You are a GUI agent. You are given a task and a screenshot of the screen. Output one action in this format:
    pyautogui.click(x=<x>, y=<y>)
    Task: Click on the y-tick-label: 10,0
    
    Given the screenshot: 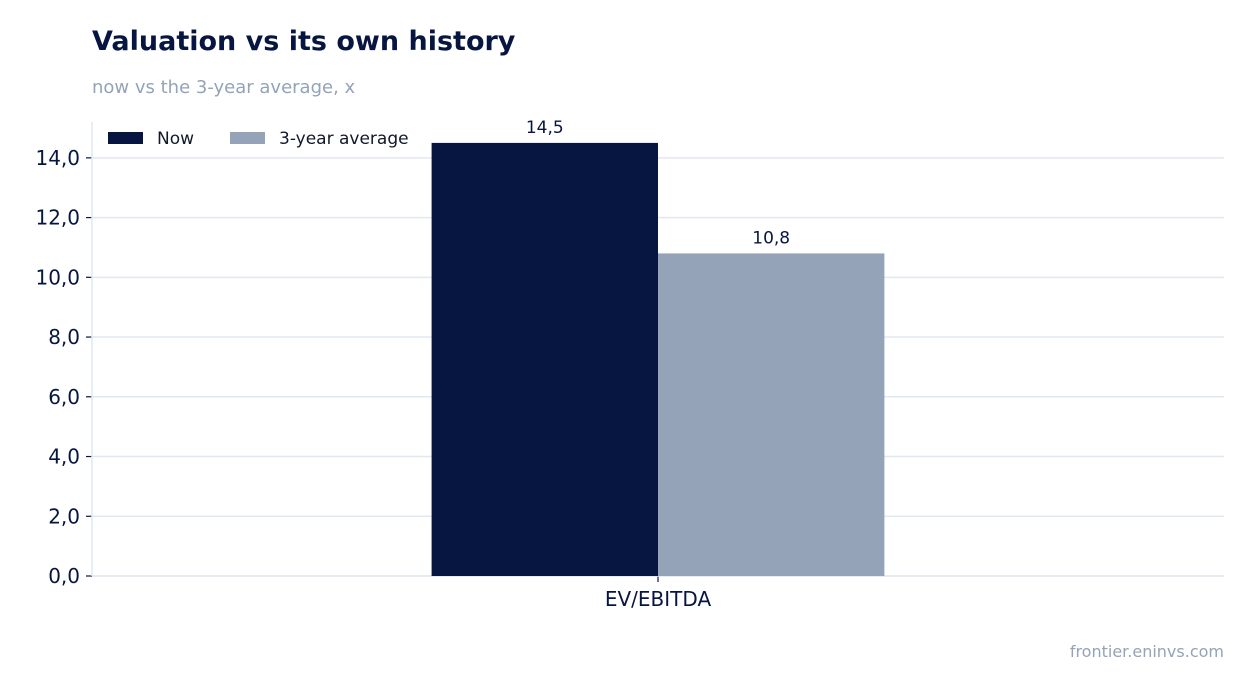 What is the action you would take?
    pyautogui.click(x=57, y=277)
    